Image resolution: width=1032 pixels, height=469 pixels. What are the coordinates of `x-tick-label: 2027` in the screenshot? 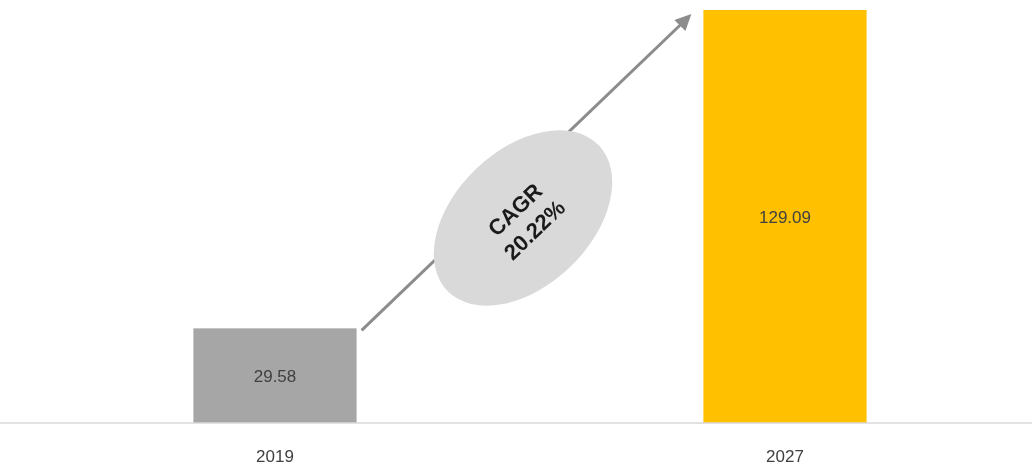 It's located at (785, 456).